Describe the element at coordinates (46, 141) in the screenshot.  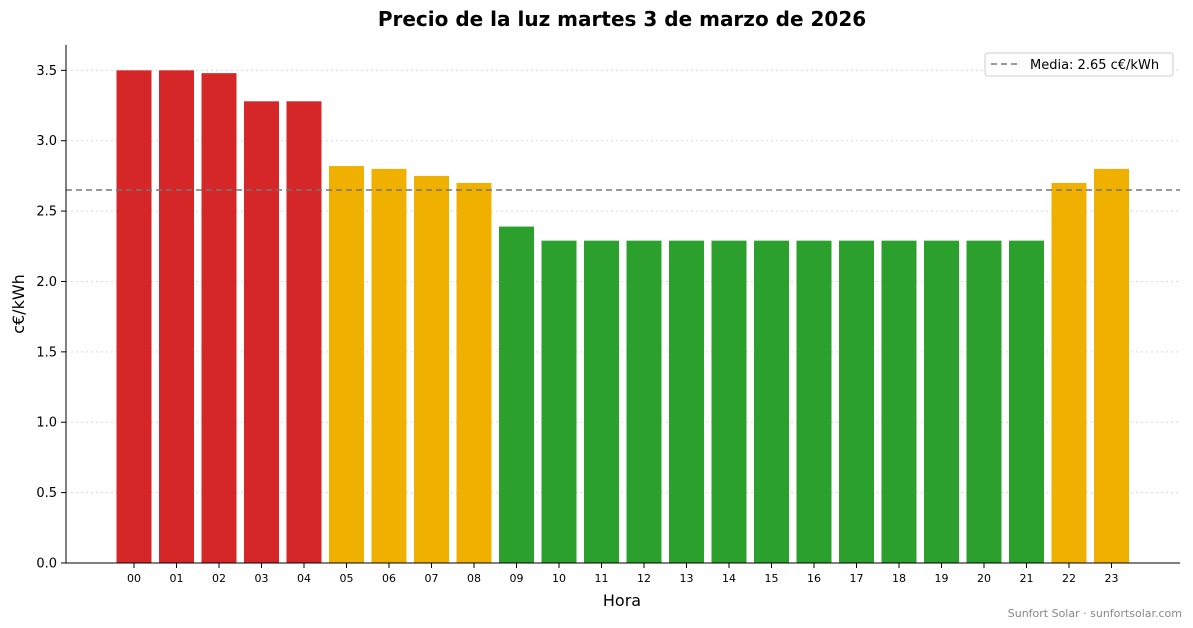
I see `y-tick-label: 3.0` at that location.